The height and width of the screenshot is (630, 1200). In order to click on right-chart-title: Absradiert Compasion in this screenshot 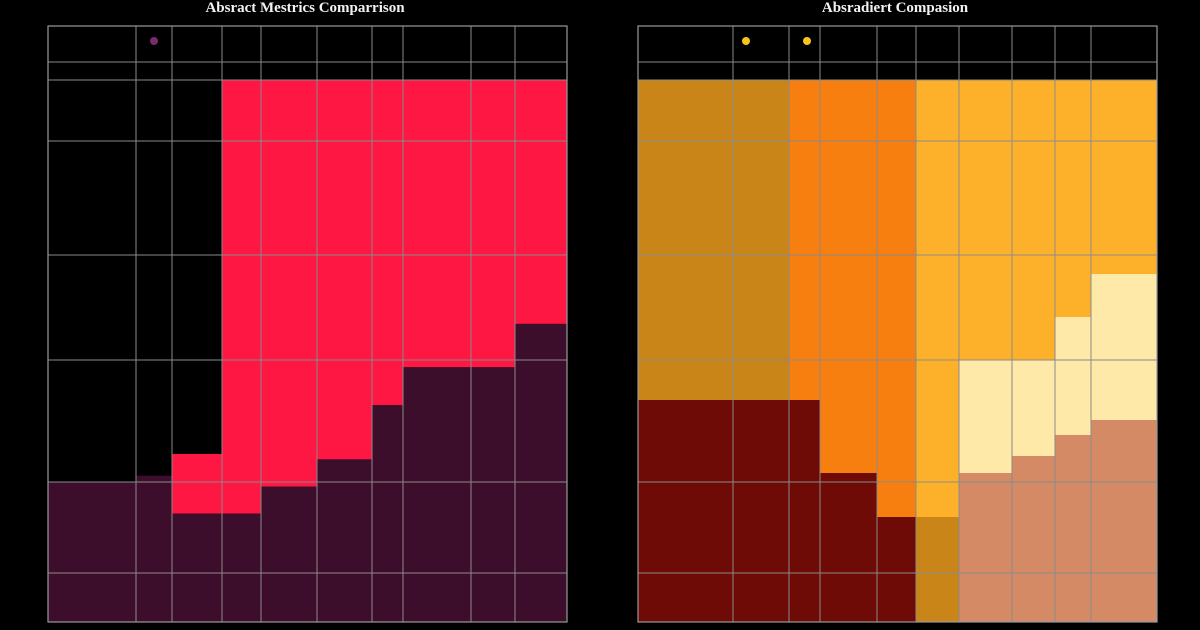, I will do `click(895, 8)`.